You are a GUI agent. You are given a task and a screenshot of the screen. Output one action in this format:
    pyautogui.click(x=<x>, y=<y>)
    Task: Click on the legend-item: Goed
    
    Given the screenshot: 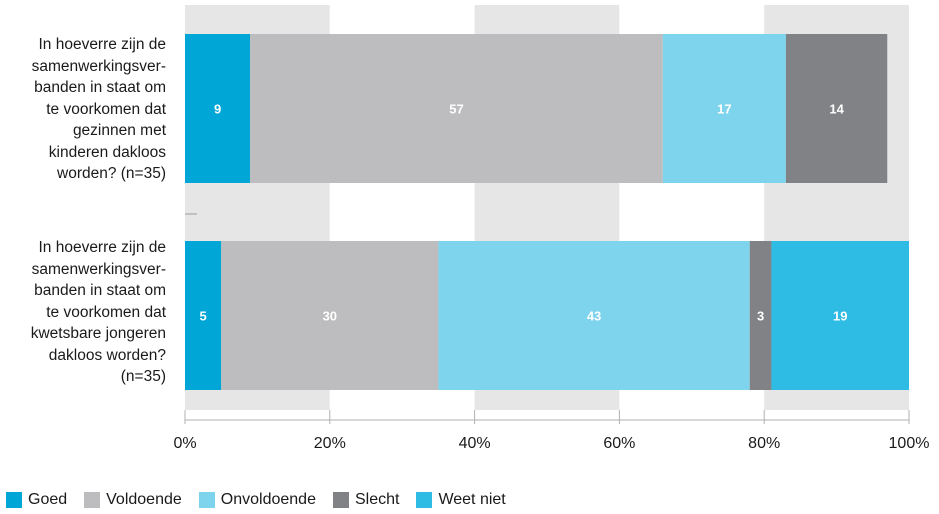 What is the action you would take?
    pyautogui.click(x=36, y=500)
    